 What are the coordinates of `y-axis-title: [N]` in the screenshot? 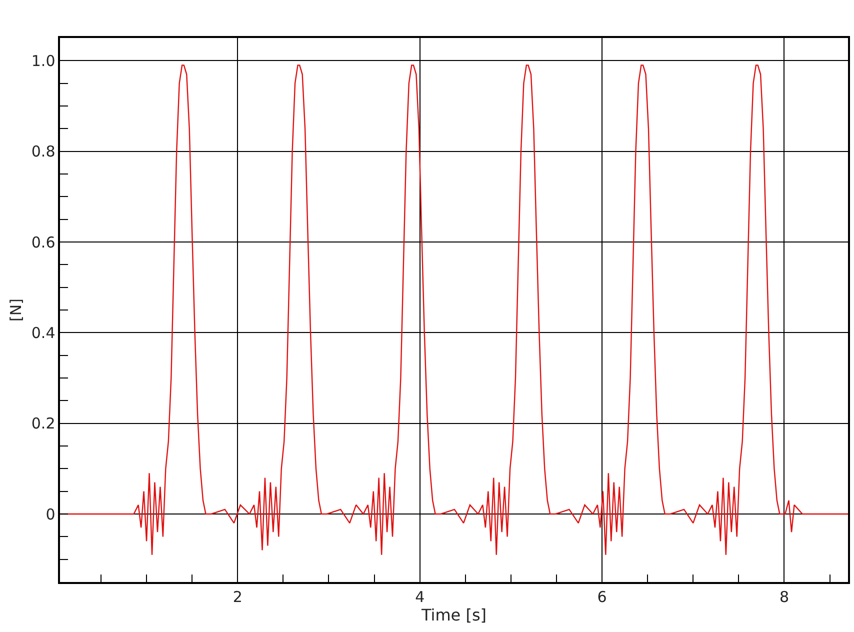 It's located at (16, 310).